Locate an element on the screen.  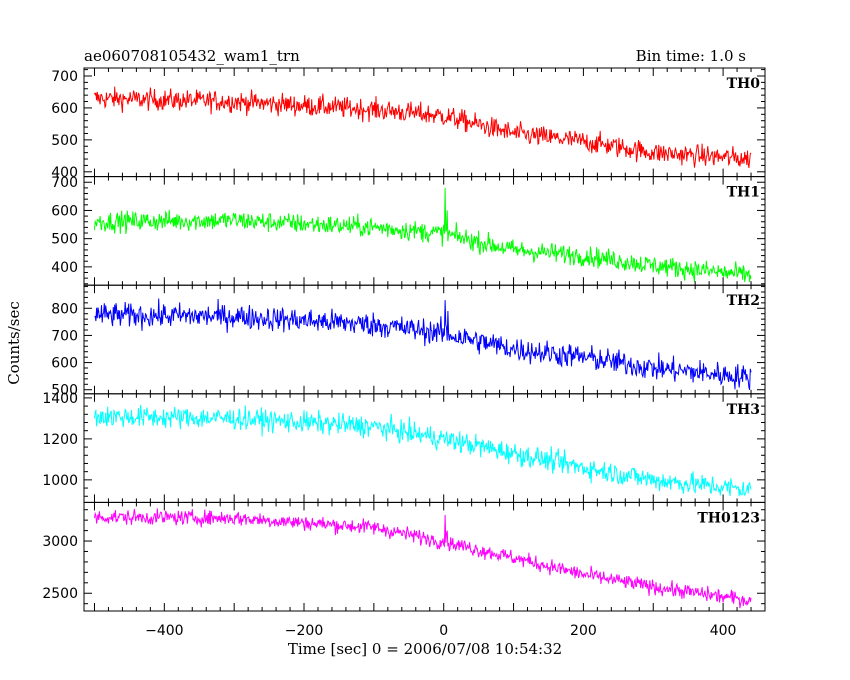
panel-th1: 400 500 600 700 TH1 is located at coordinates (408, 230).